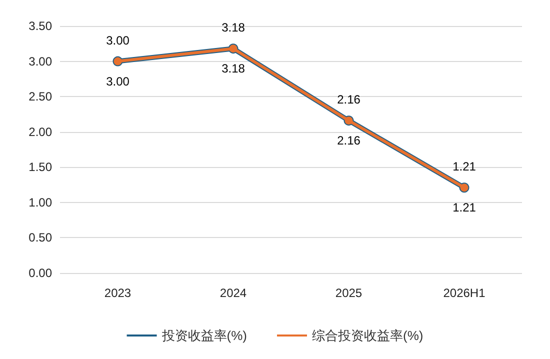  I want to click on legend-label: 综合投资收益率(%), so click(368, 335).